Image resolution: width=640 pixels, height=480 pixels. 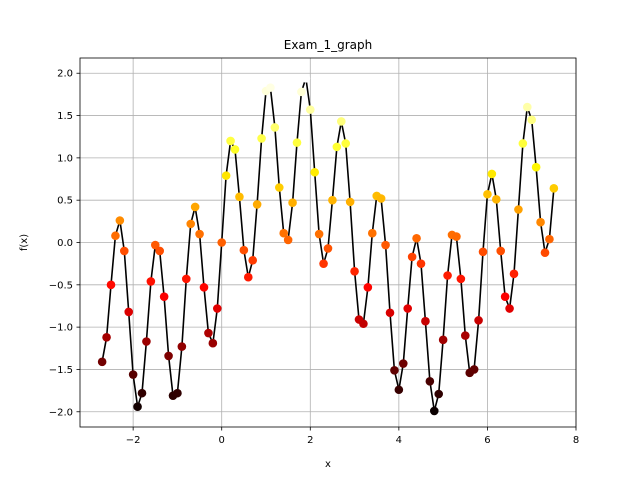 I want to click on y-tick-label: 0.0, so click(x=65, y=243).